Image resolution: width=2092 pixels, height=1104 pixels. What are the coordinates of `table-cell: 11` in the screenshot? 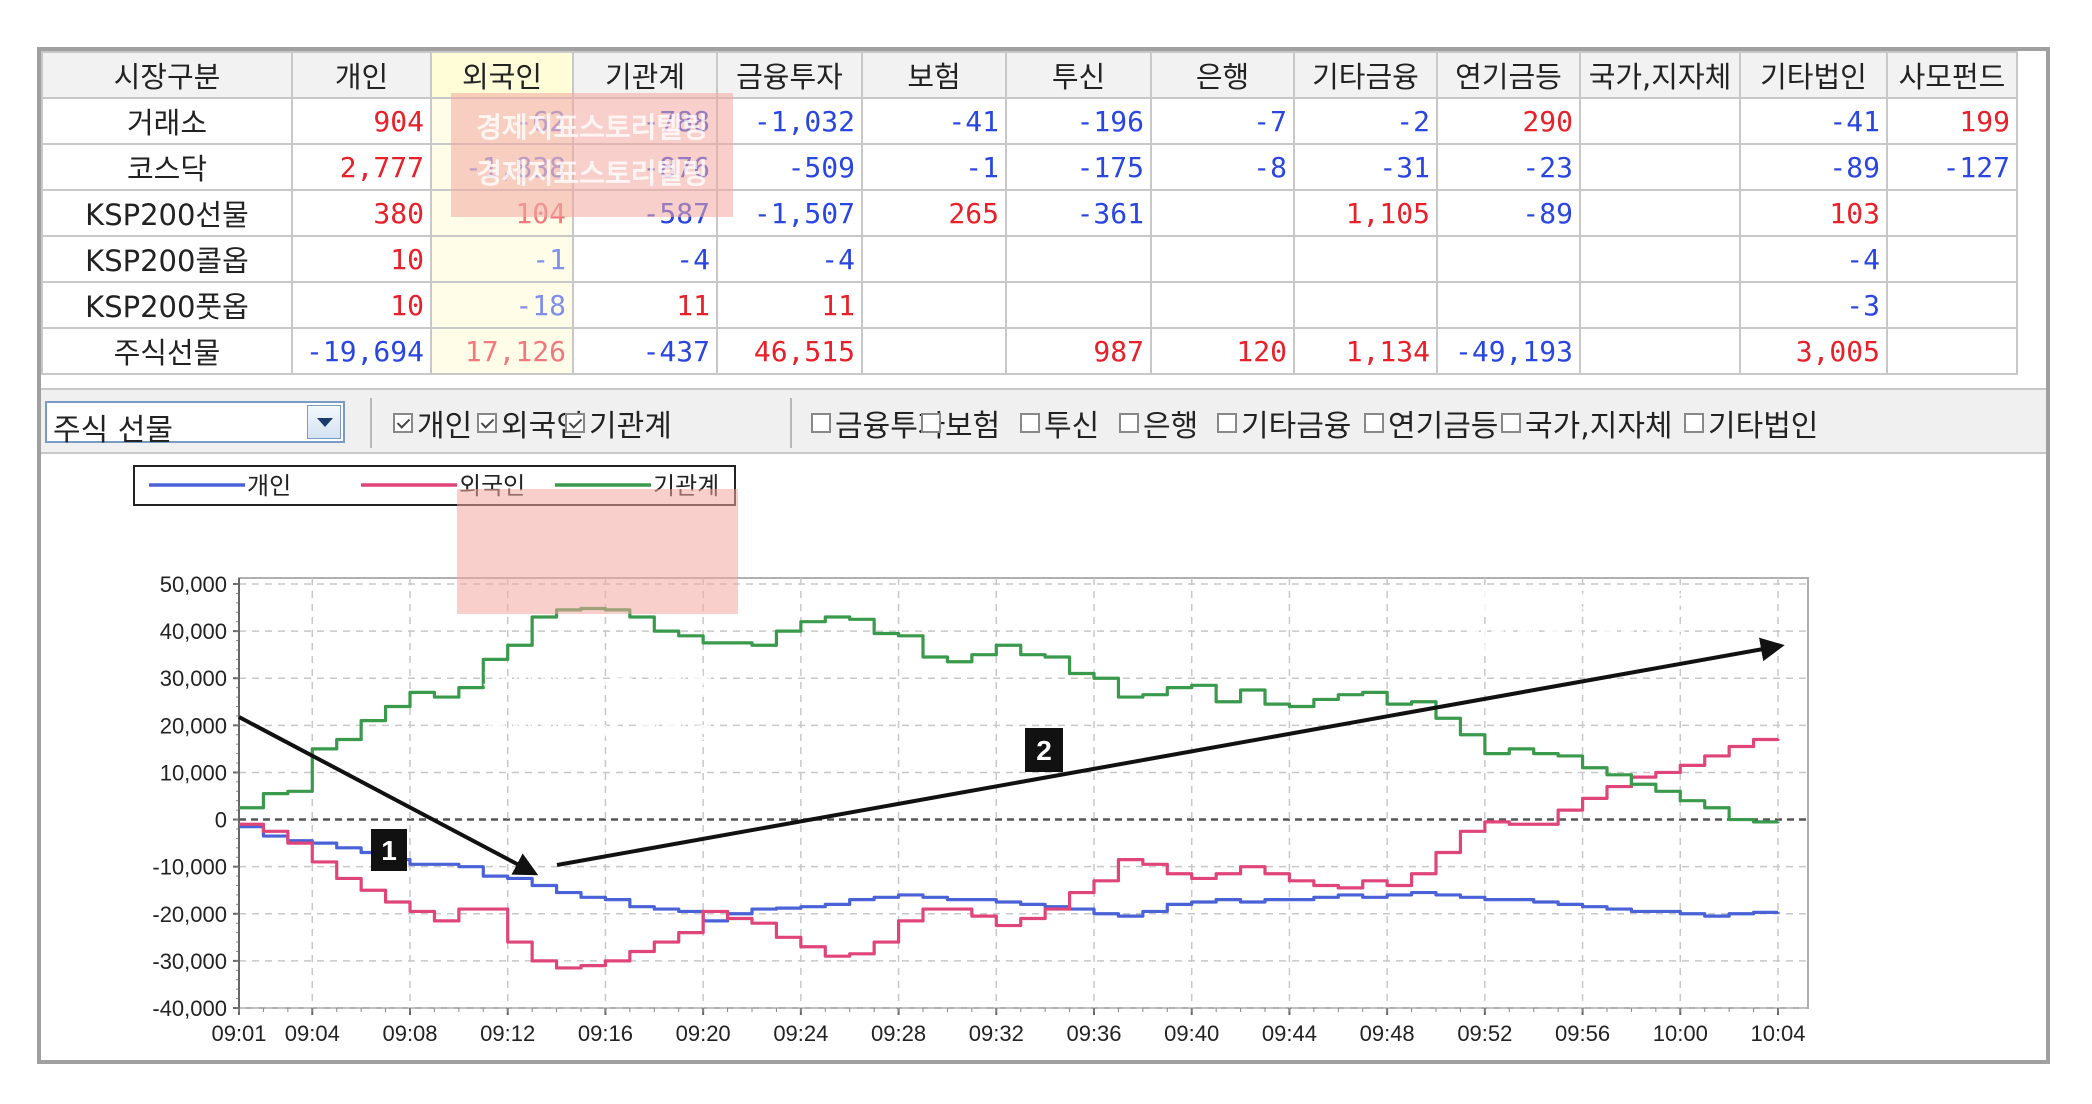 It's located at (645, 305).